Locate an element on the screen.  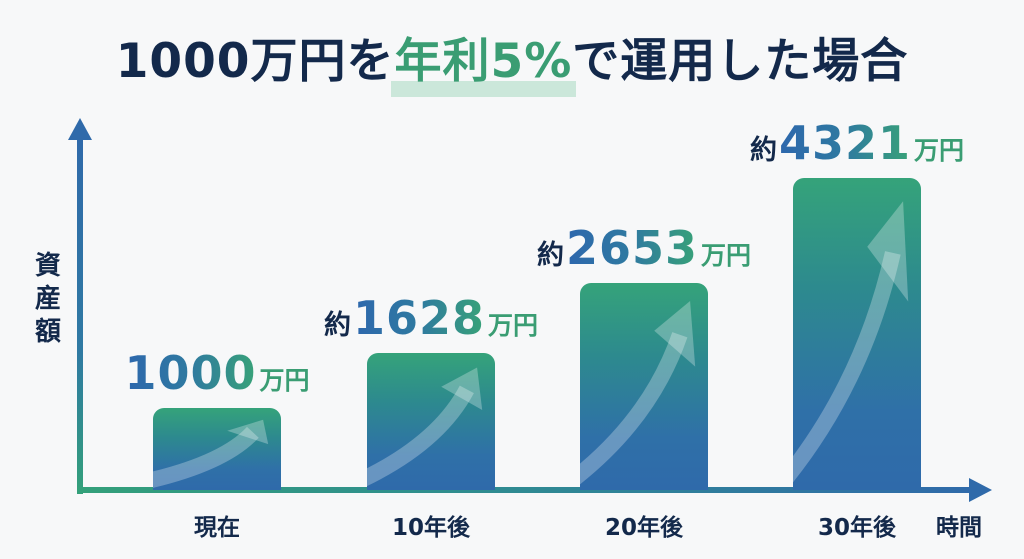
bar-value-label: 約 4321 万円 is located at coordinates (857, 143).